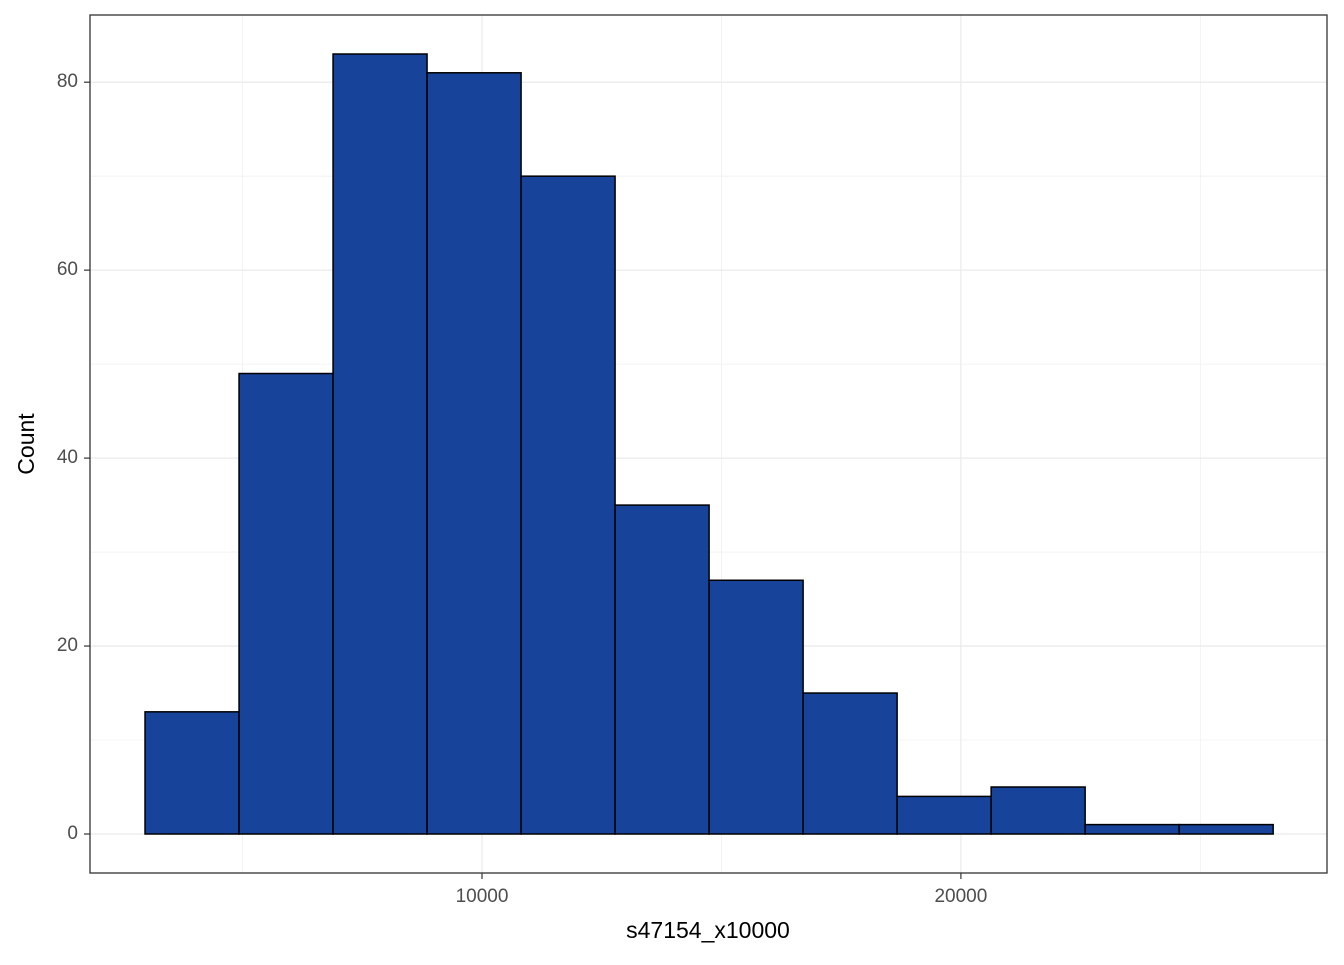 This screenshot has height=965, width=1344. Describe the element at coordinates (67, 645) in the screenshot. I see `y-tick-label: 20` at that location.